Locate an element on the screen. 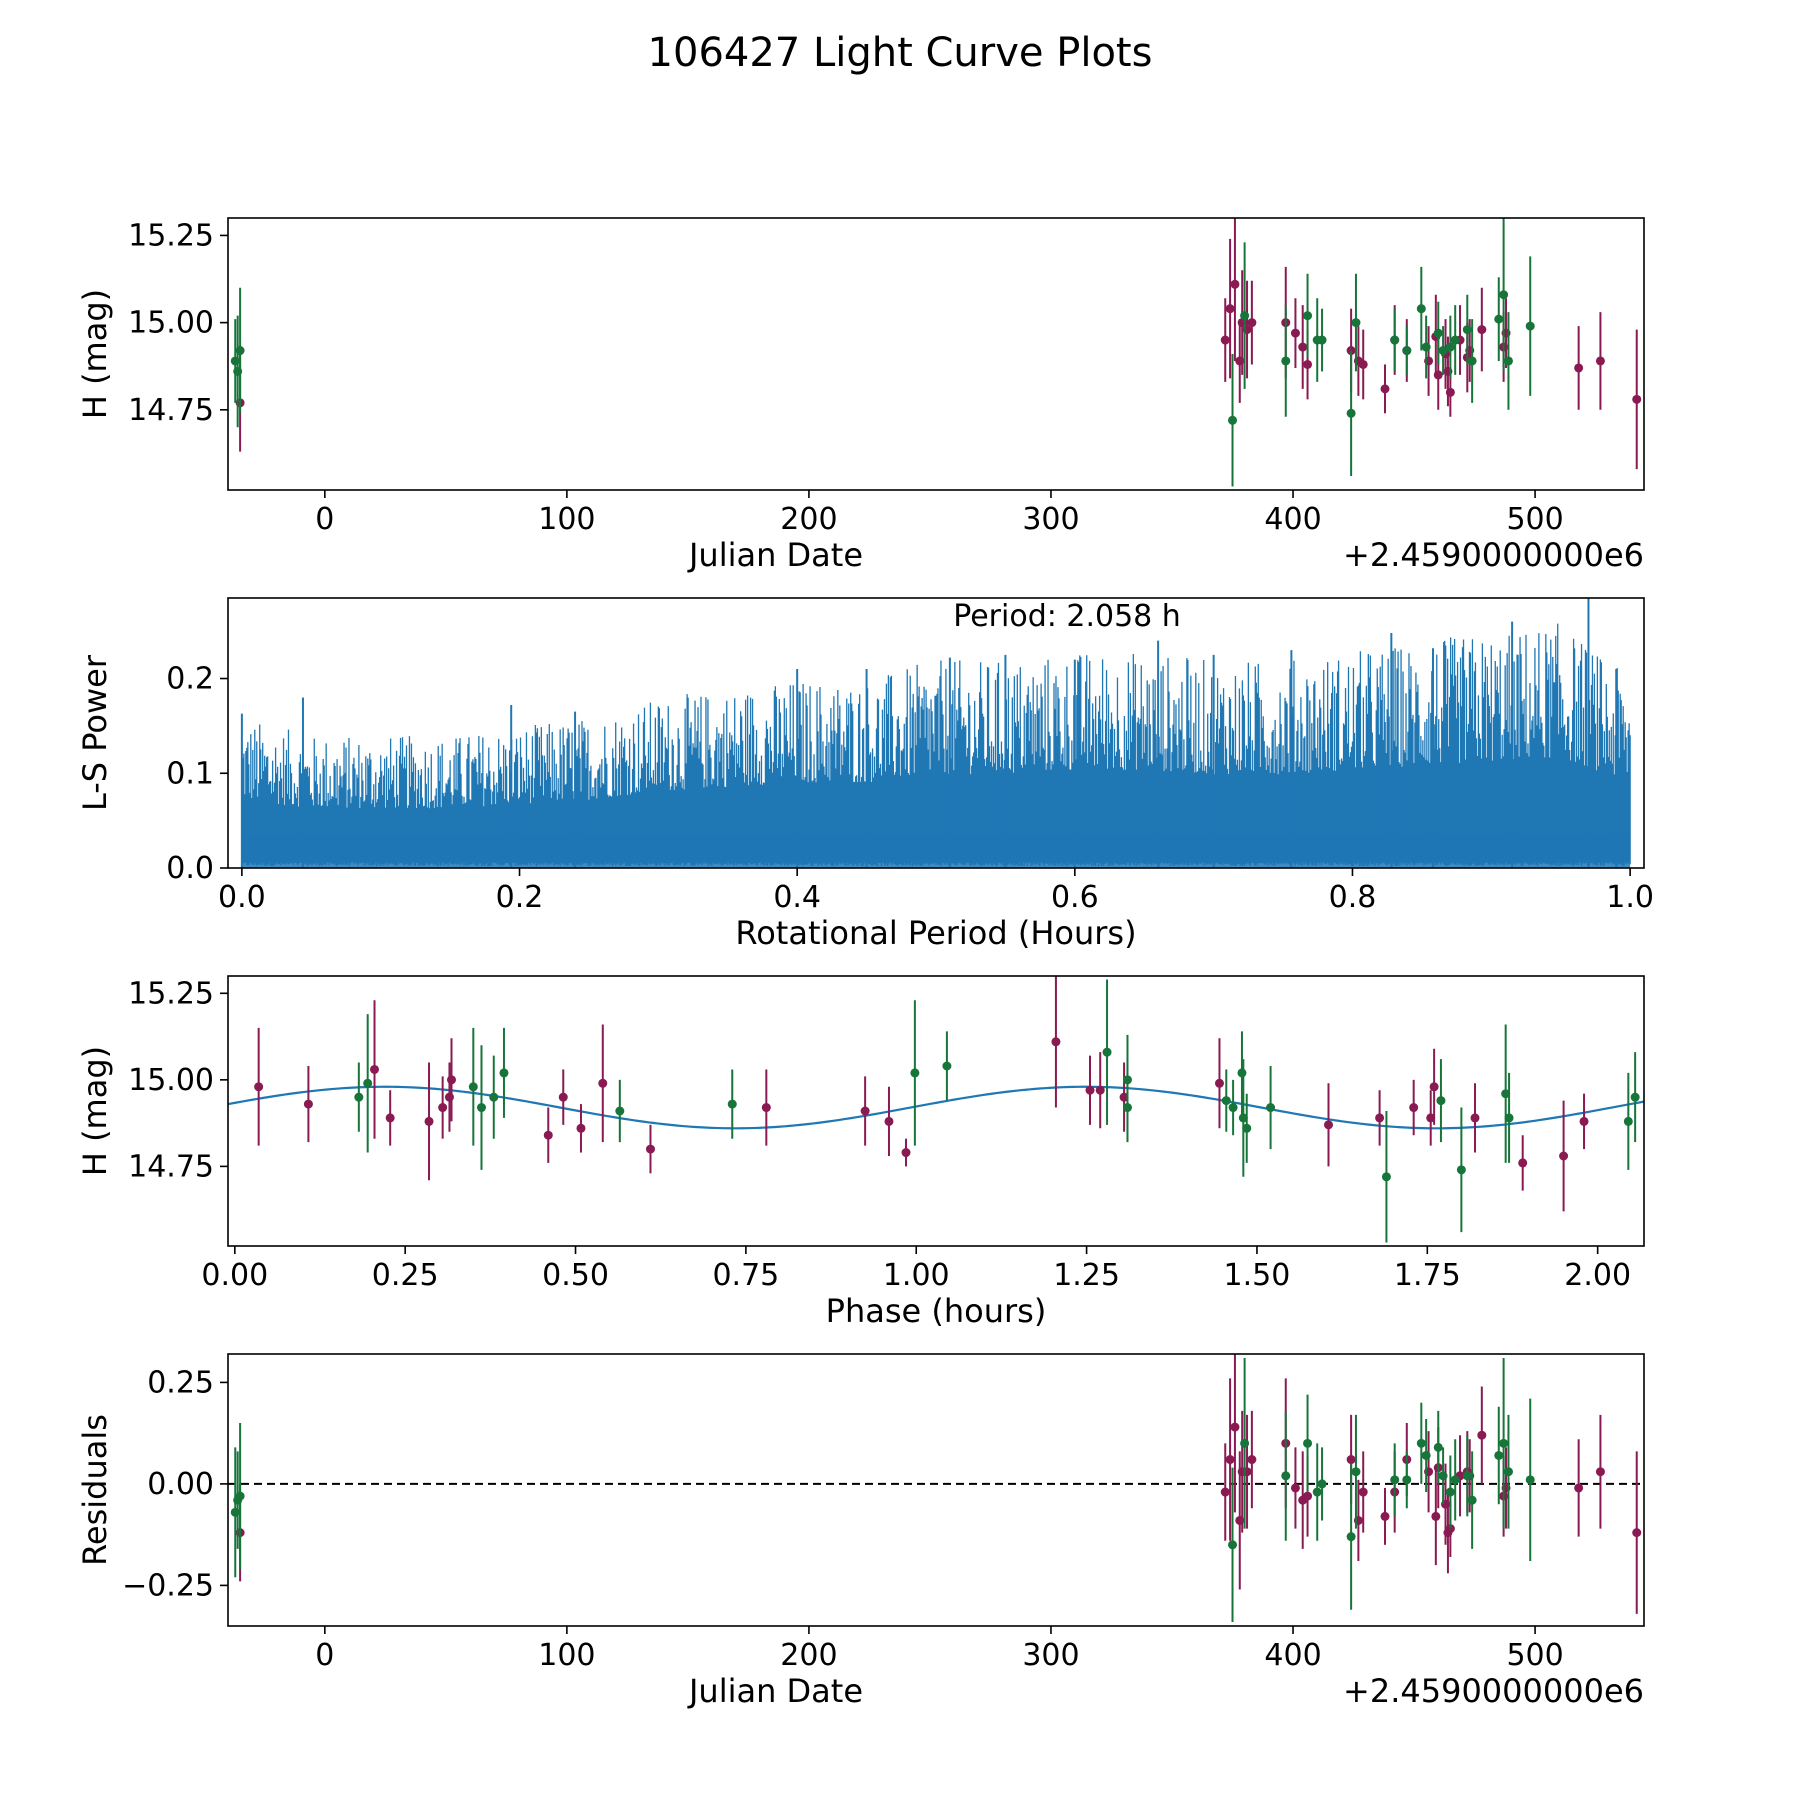  x-tick-label: 200 is located at coordinates (808, 1655).